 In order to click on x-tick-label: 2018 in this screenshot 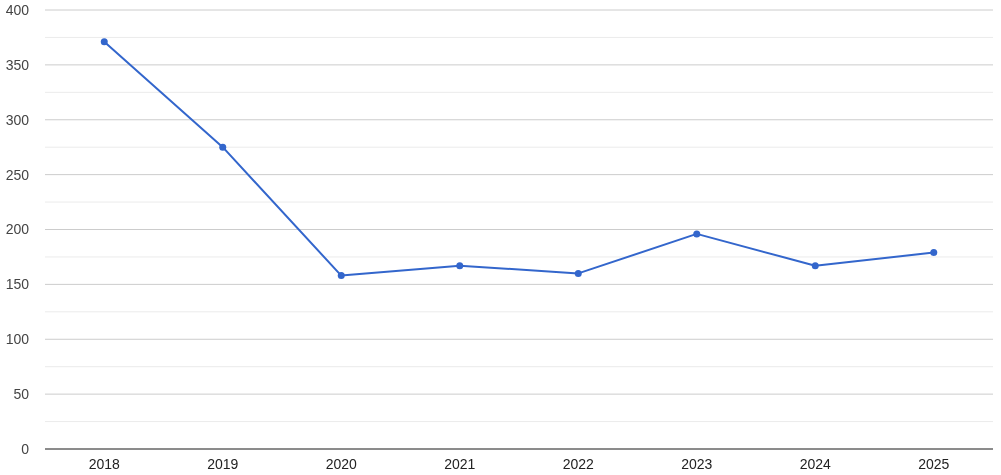, I will do `click(104, 464)`.